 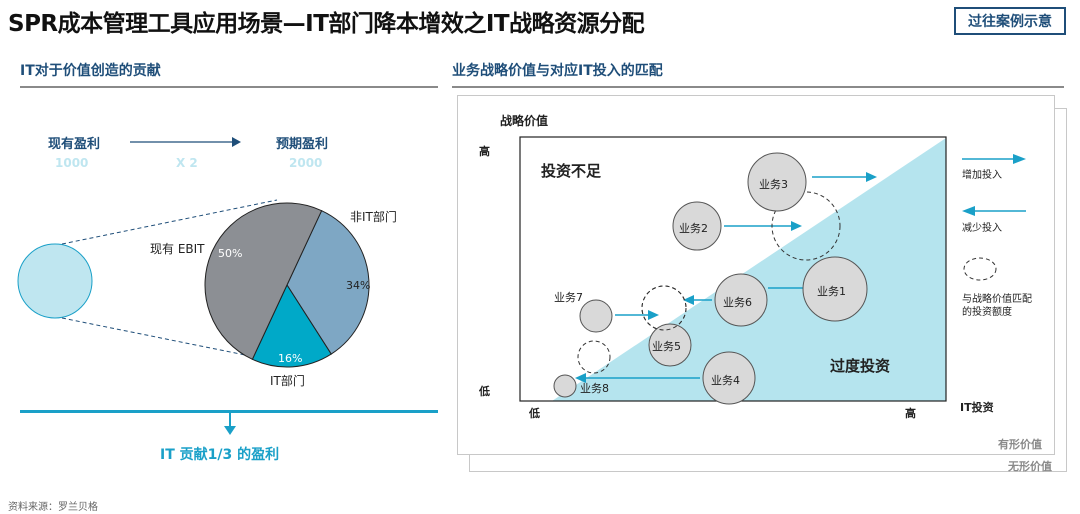 What do you see at coordinates (596, 316) in the screenshot?
I see `bubble-biz7` at bounding box center [596, 316].